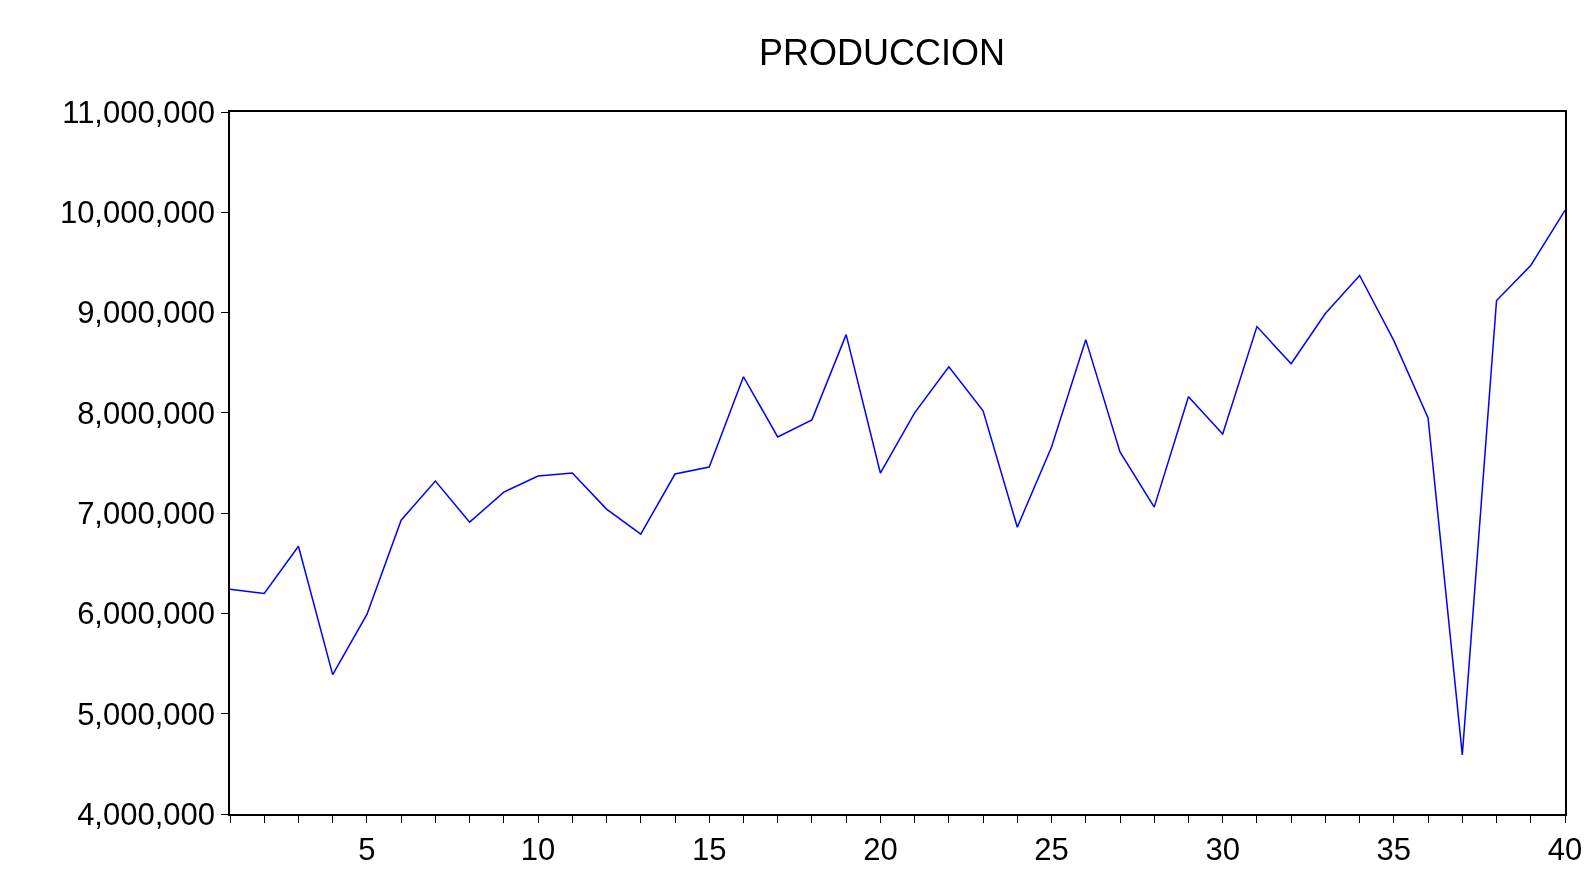 The height and width of the screenshot is (884, 1595). I want to click on y-tick-label: 9,000,000, so click(146, 313).